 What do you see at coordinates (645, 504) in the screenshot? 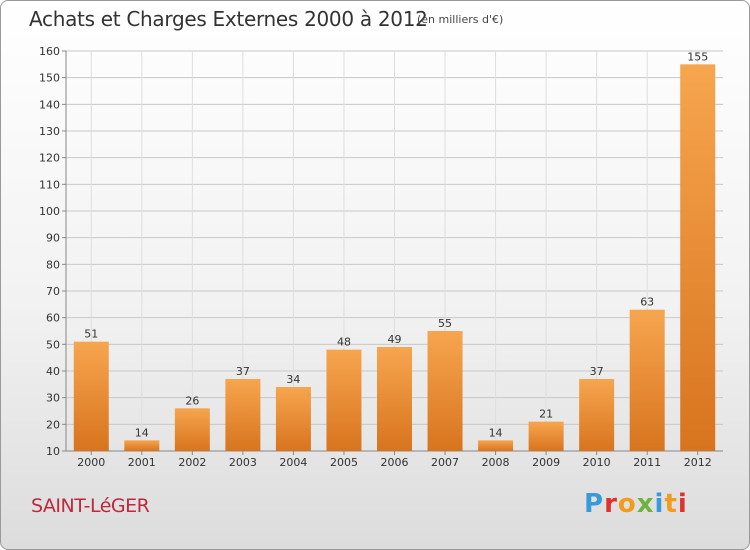
I see `logo-letter: x` at bounding box center [645, 504].